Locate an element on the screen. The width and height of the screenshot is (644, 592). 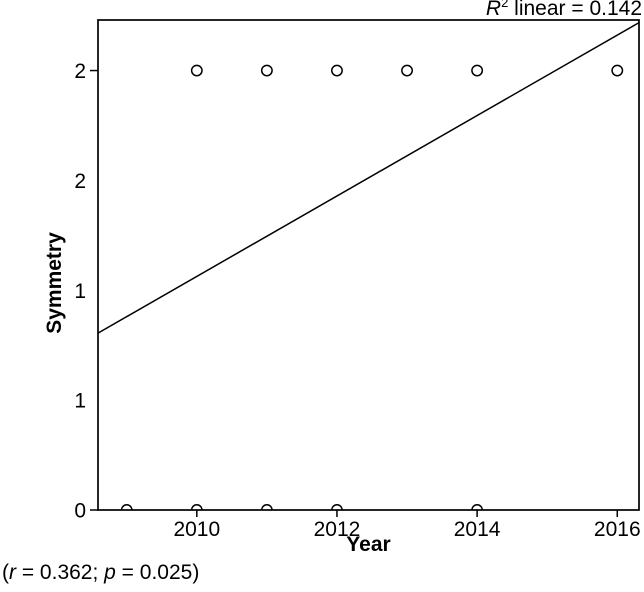
stats-p-symbol: p is located at coordinates (110, 572).